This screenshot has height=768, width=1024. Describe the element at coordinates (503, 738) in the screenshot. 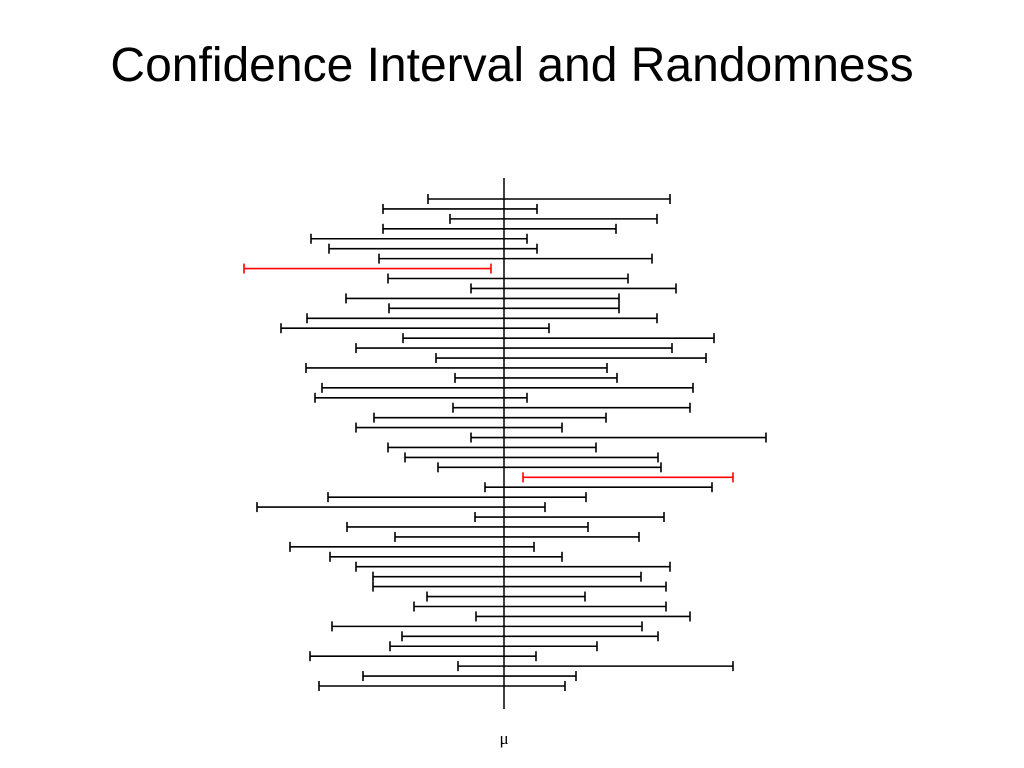

I see `mu-axis-label: μ` at that location.